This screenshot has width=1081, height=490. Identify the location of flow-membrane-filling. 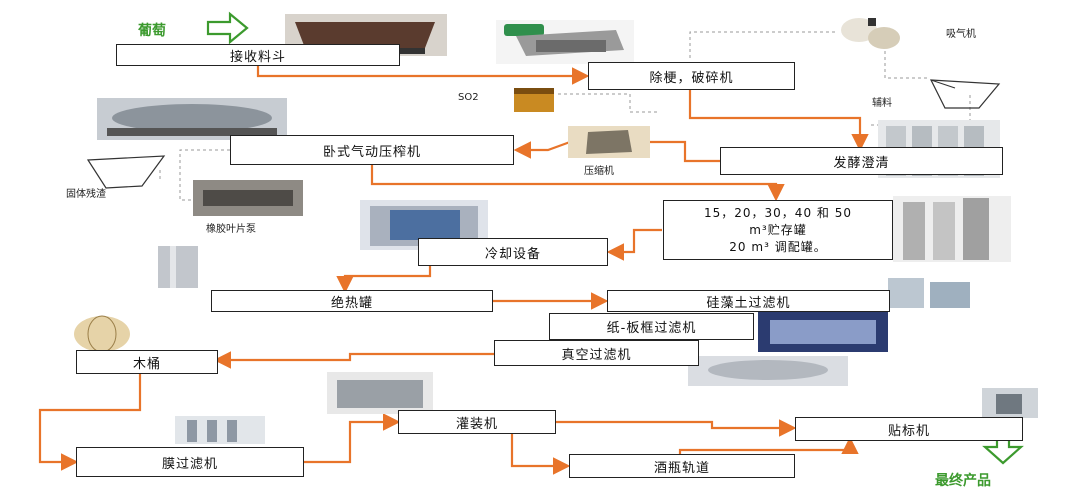
(352, 438).